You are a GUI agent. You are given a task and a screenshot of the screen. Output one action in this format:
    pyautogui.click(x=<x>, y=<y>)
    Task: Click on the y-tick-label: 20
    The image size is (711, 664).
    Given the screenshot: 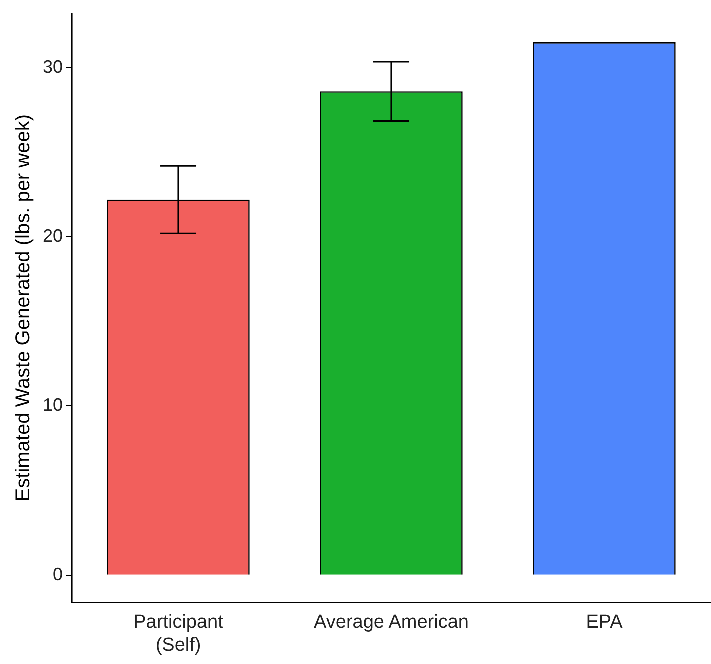 What is the action you would take?
    pyautogui.click(x=53, y=236)
    